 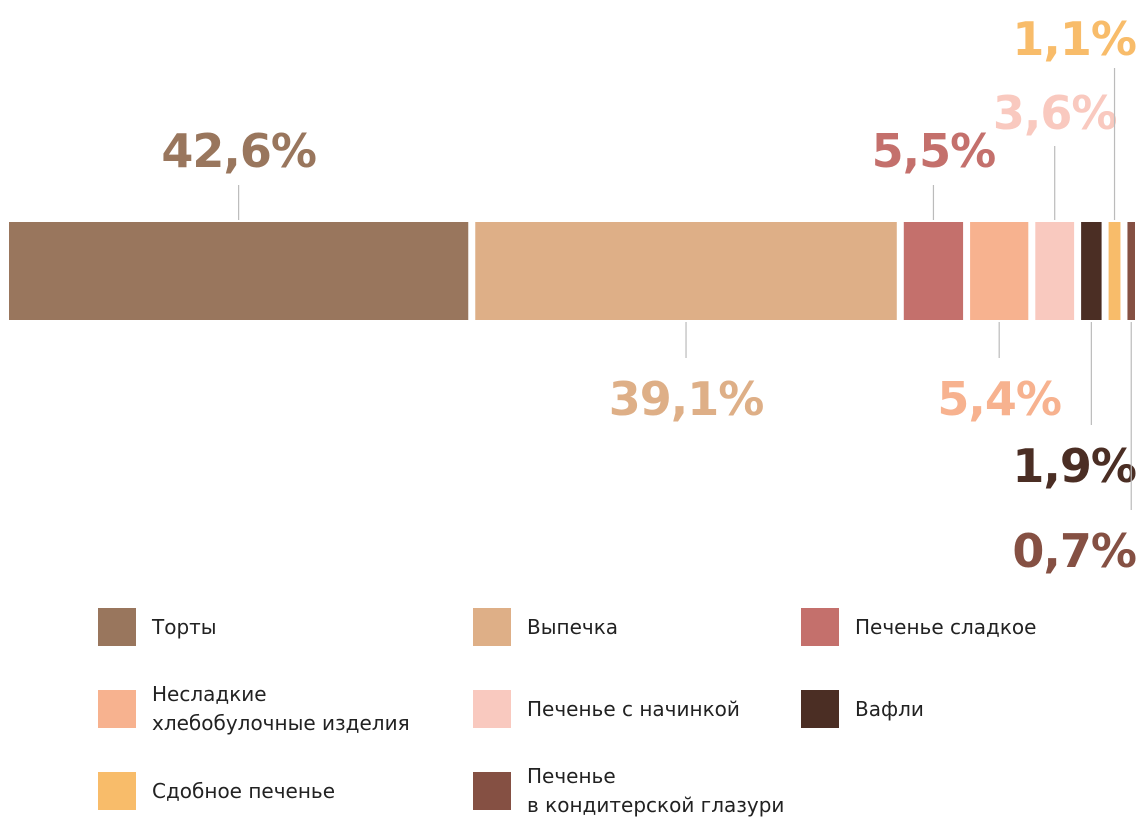 What do you see at coordinates (999, 399) in the screenshot?
I see `value-label: 5,4%` at bounding box center [999, 399].